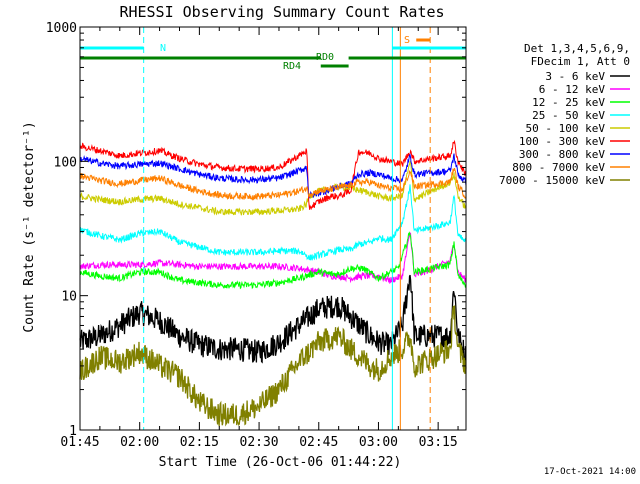  Describe the element at coordinates (575, 76) in the screenshot. I see `legend-label: 3 - 6 keV` at that location.